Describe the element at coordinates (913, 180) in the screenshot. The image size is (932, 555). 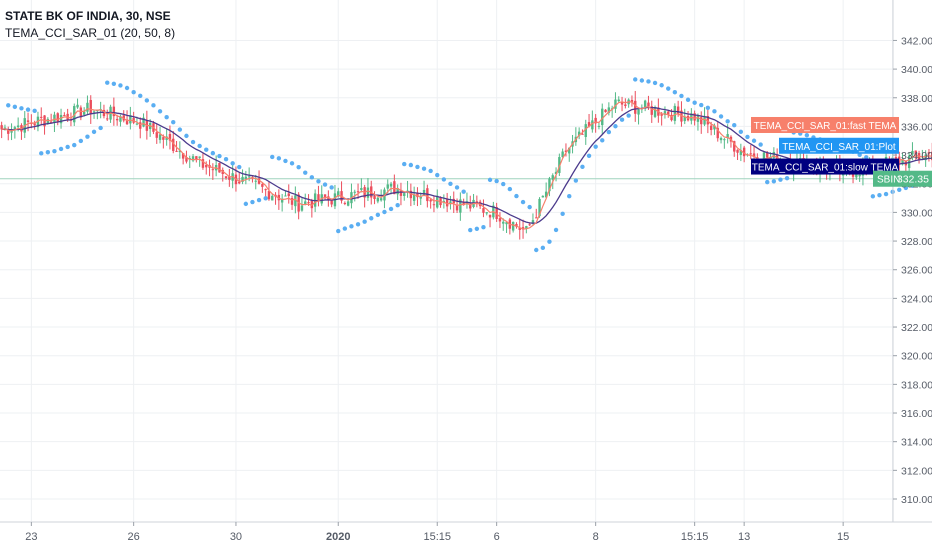
I see `last-price-value: 332.35` at that location.